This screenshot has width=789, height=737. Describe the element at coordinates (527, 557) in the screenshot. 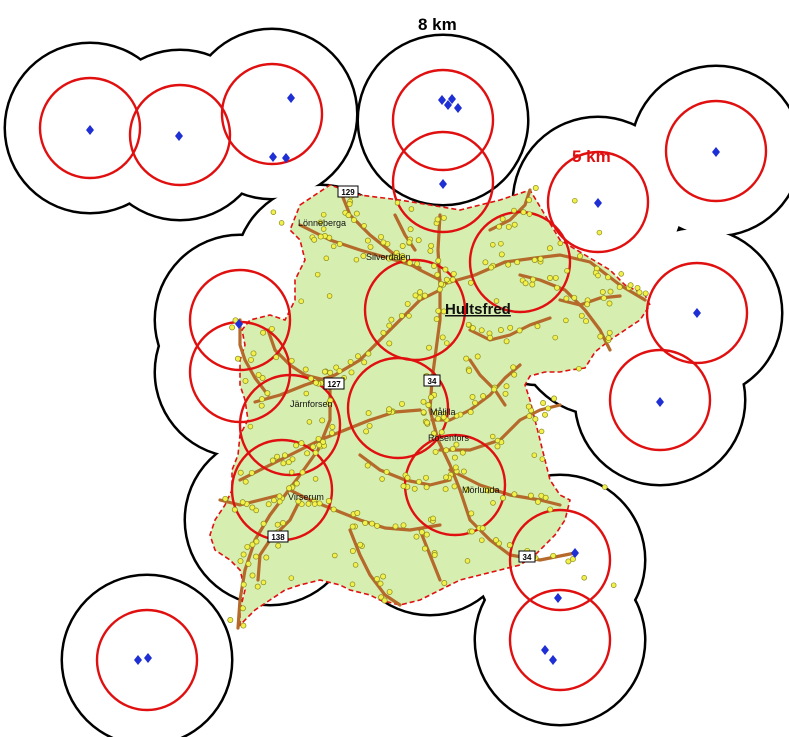

I see `svg-text: 34` at that location.